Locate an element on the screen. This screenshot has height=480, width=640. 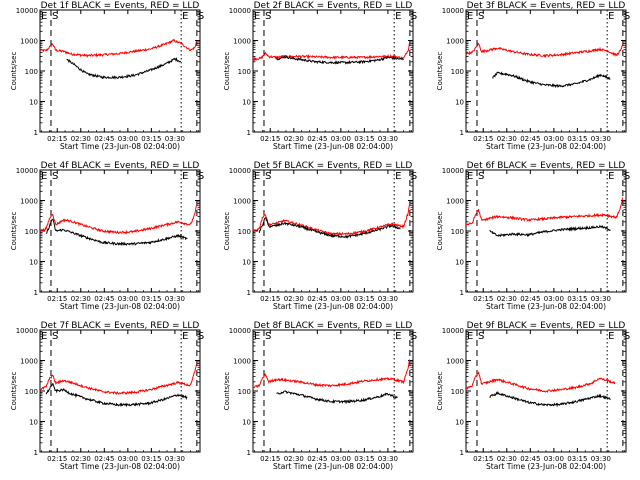
chart-title: Det 9f BLACK = Events, RED = LLD is located at coordinates (546, 326).